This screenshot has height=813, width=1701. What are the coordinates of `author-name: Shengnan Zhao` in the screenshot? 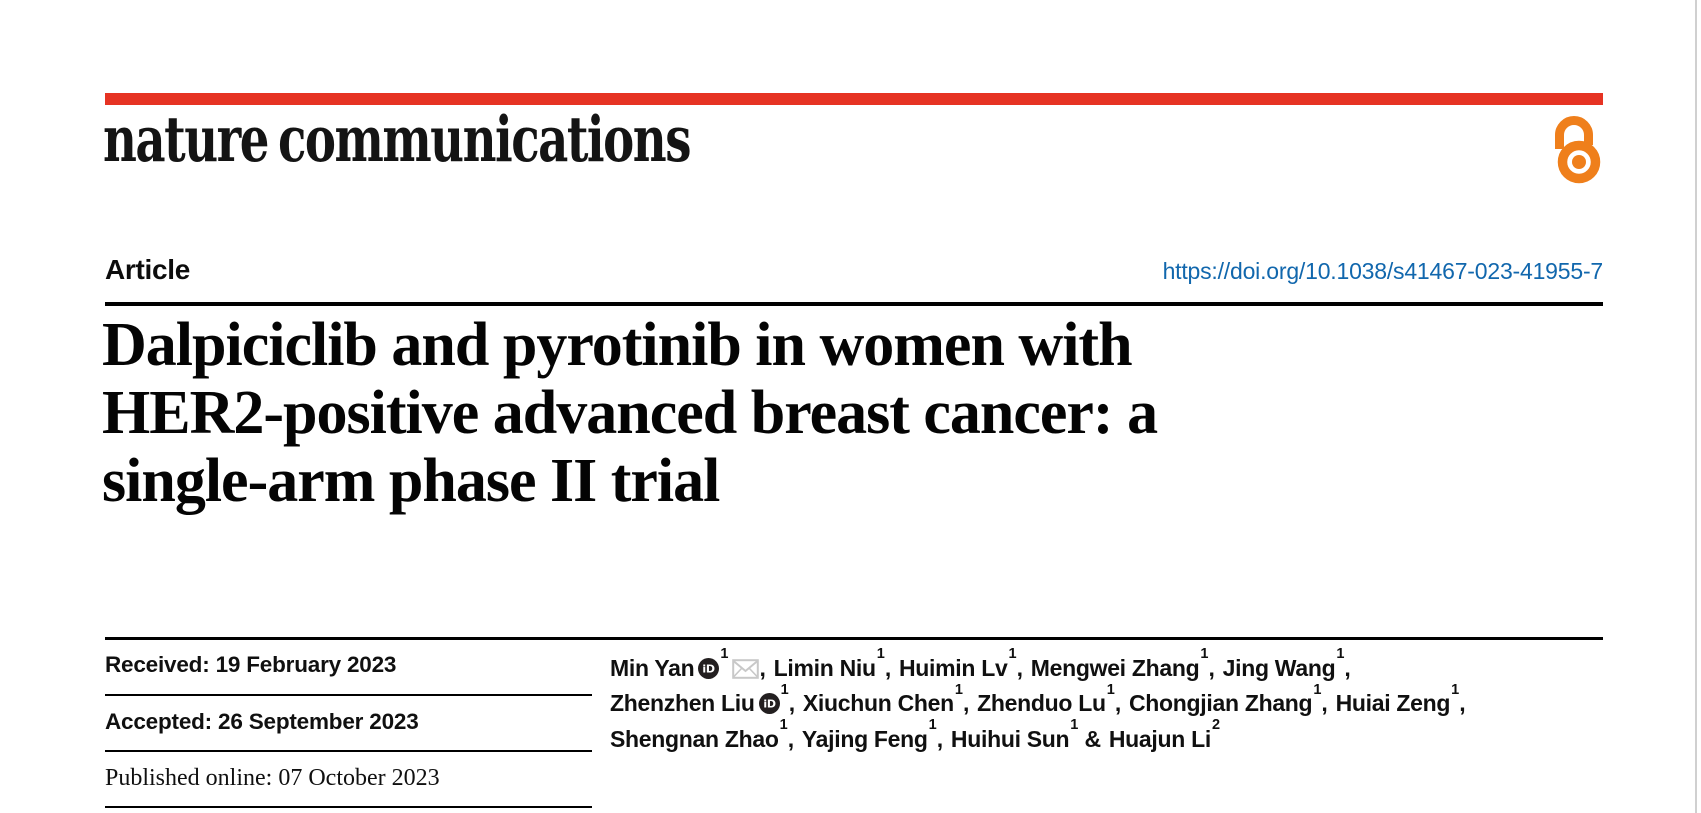 It's located at (694, 738).